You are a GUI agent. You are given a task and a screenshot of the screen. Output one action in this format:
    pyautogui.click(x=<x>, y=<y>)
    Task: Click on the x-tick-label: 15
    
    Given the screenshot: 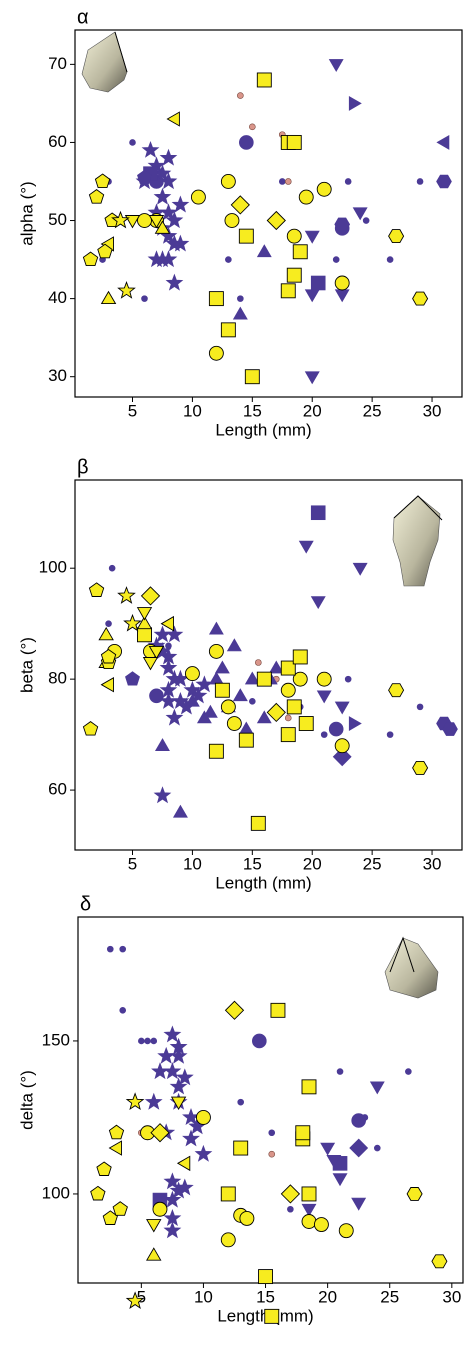 What is the action you would take?
    pyautogui.click(x=252, y=410)
    